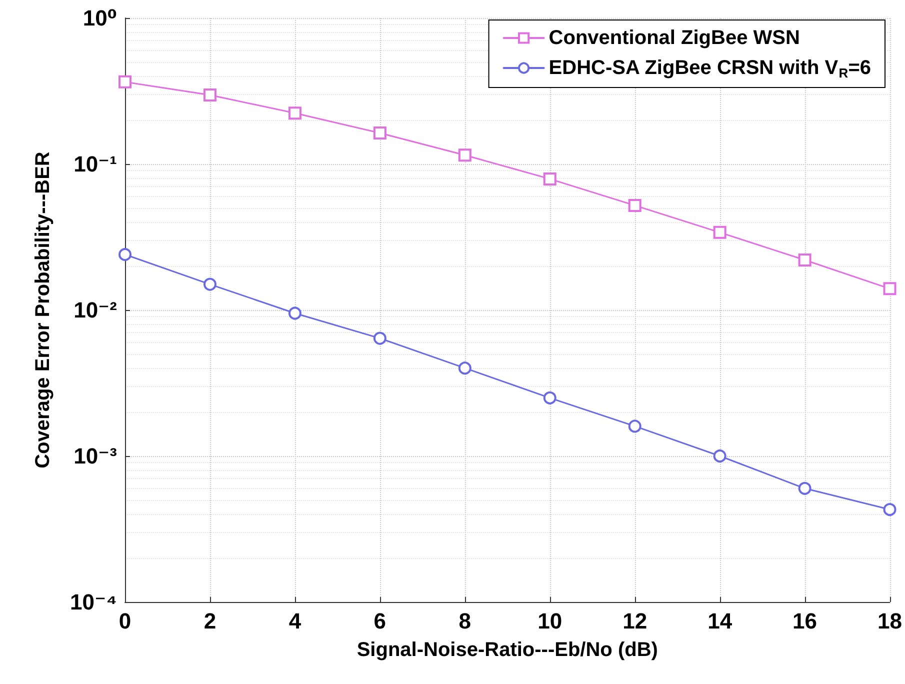 The width and height of the screenshot is (905, 684). Describe the element at coordinates (720, 621) in the screenshot. I see `x-tick-label: 14` at that location.